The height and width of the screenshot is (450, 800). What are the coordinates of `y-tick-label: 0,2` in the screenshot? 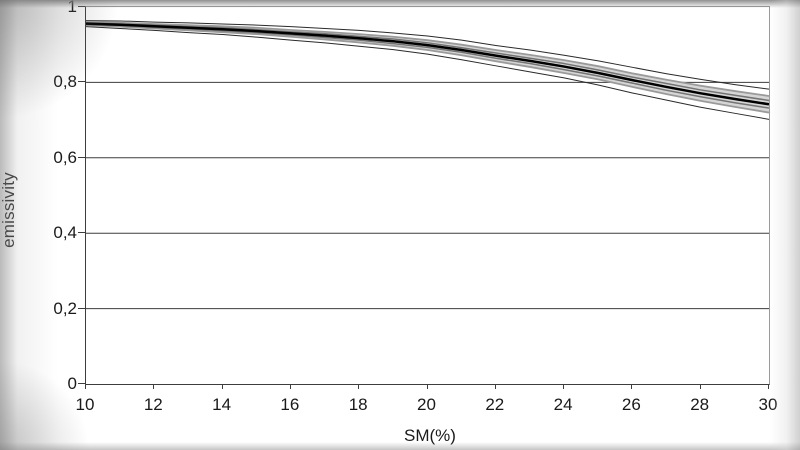 It's located at (65, 308).